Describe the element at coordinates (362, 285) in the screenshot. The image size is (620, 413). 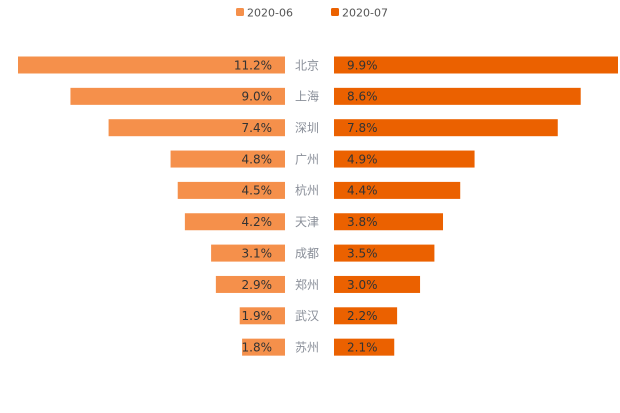
I see `data-label-2020-07-row-7: 3.0%` at that location.